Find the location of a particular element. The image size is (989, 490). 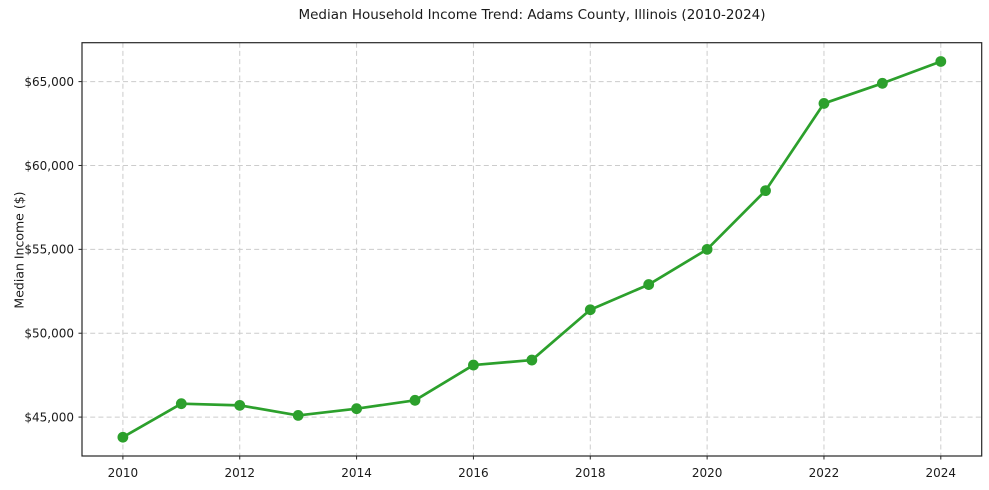

y-tick-label: $50,000 is located at coordinates (49, 334).